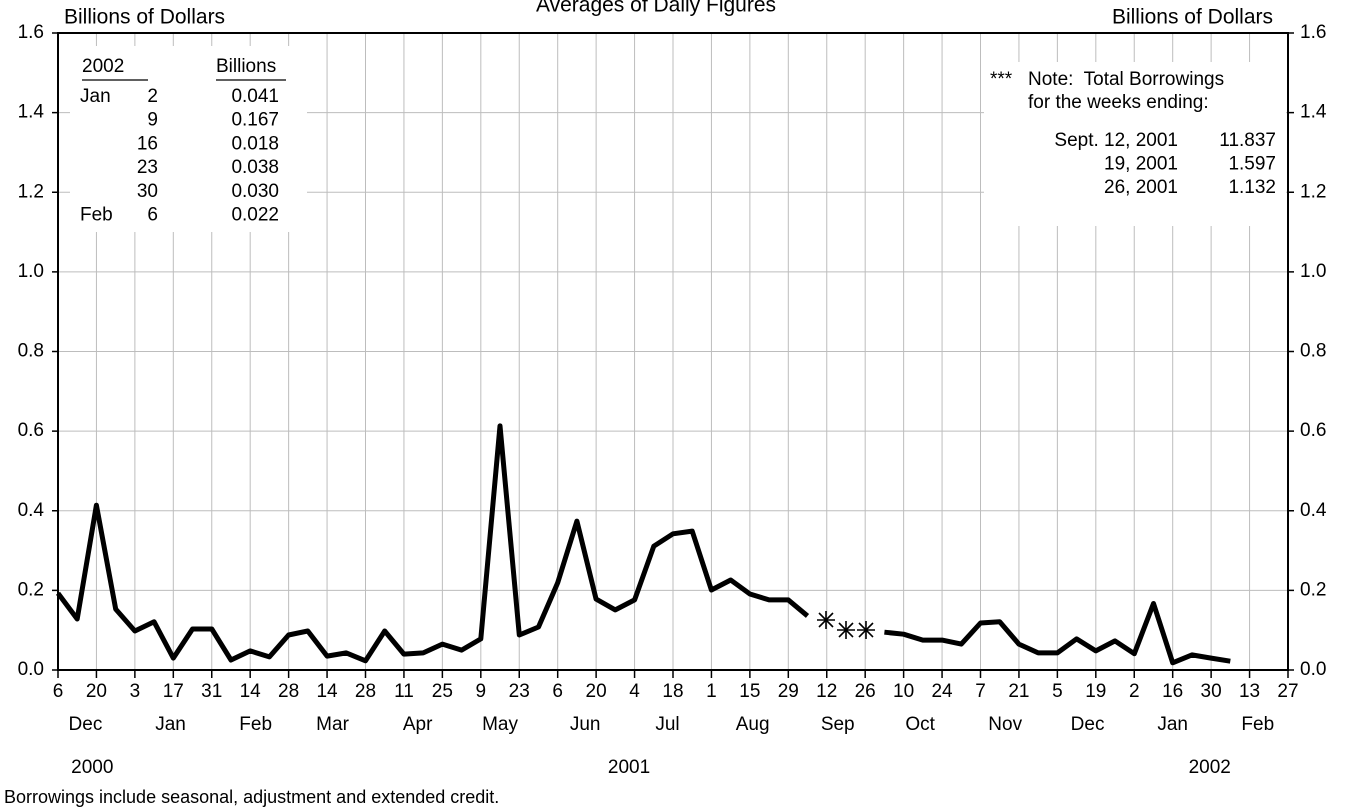 The height and width of the screenshot is (811, 1354). Describe the element at coordinates (404, 691) in the screenshot. I see `x-tick-label: 11` at that location.